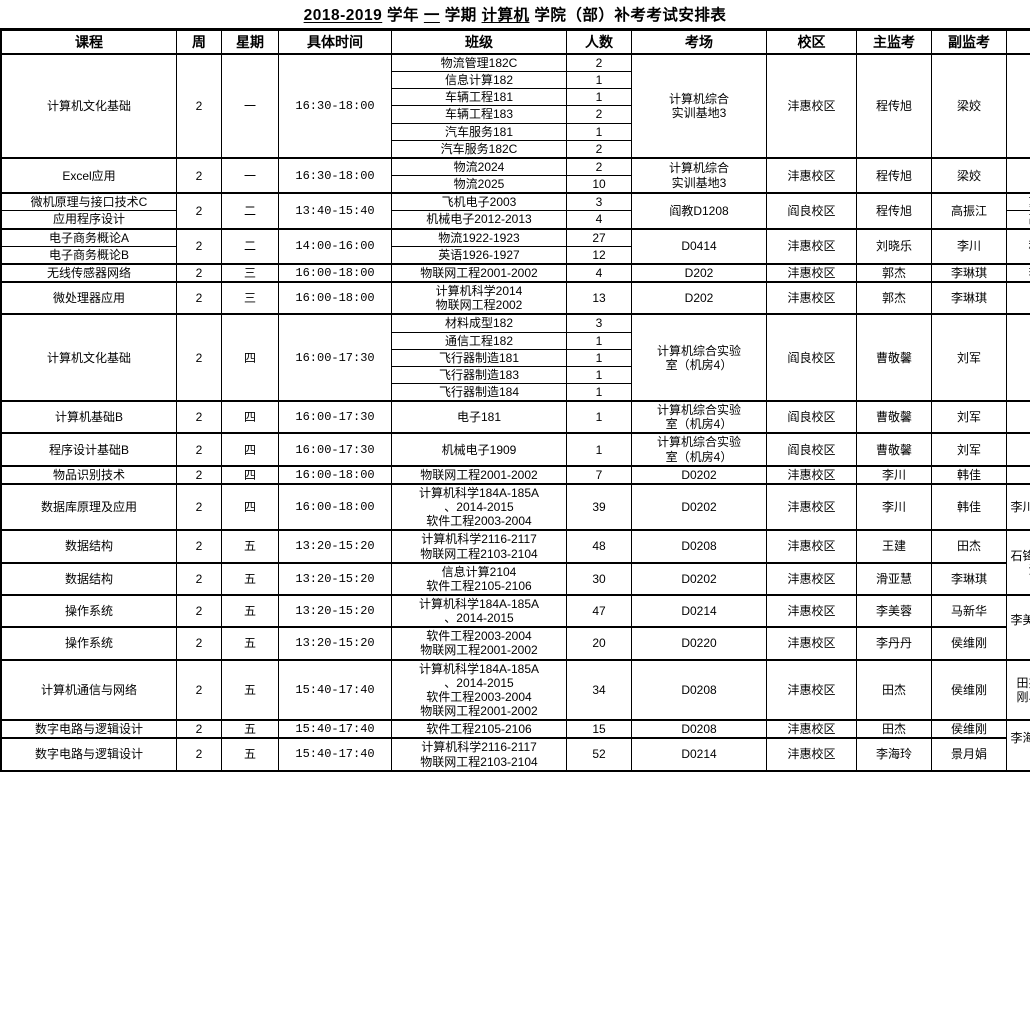 Image resolution: width=1030 pixels, height=1012 pixels. What do you see at coordinates (479, 255) in the screenshot?
I see `cell-class: 英语1926-1927` at bounding box center [479, 255].